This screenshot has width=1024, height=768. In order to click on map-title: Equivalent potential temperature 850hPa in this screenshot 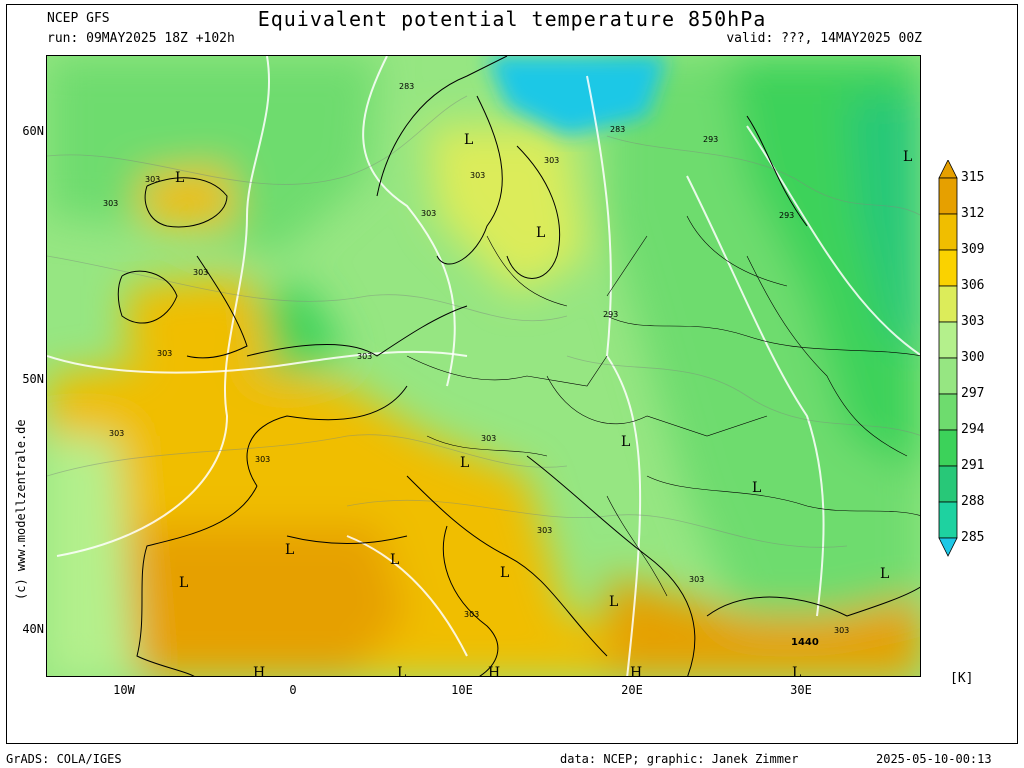, I will do `click(512, 19)`.